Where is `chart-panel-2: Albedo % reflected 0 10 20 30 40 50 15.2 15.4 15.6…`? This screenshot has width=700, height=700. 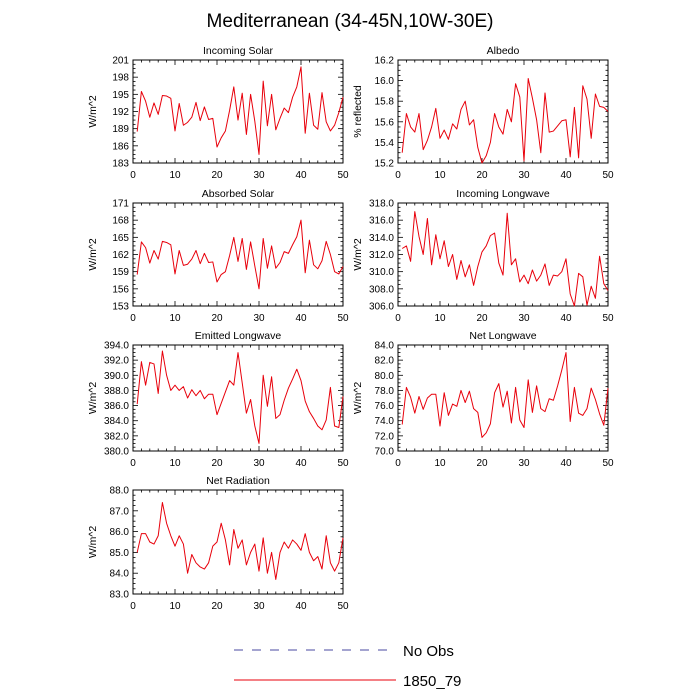 chart-panel-2: Albedo % reflected 0 10 20 30 40 50 15.2 15.4 15.6… is located at coordinates (483, 113).